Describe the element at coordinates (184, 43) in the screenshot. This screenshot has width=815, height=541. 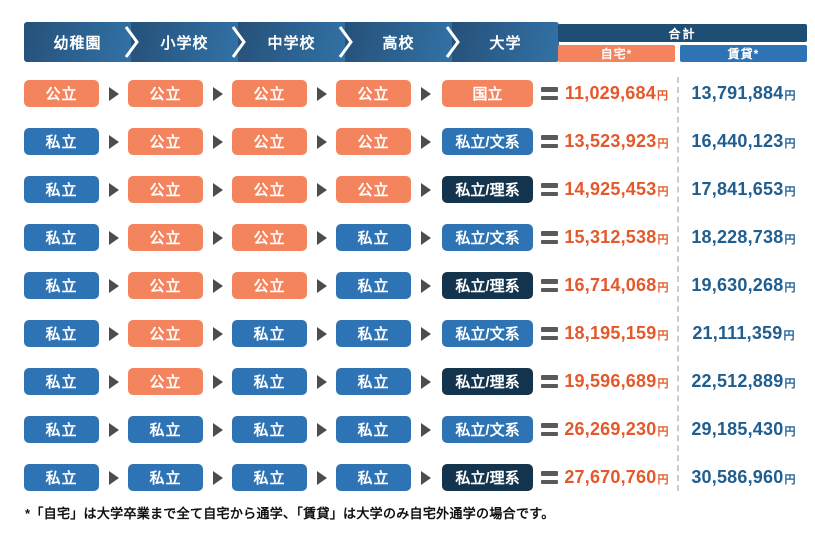
I see `stage-label: 小学校` at that location.